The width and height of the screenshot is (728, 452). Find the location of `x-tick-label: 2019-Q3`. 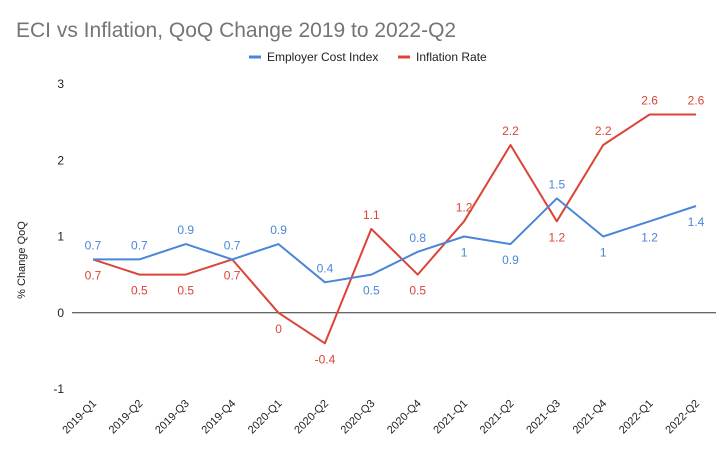

x-tick-label: 2019-Q3 is located at coordinates (172, 417).